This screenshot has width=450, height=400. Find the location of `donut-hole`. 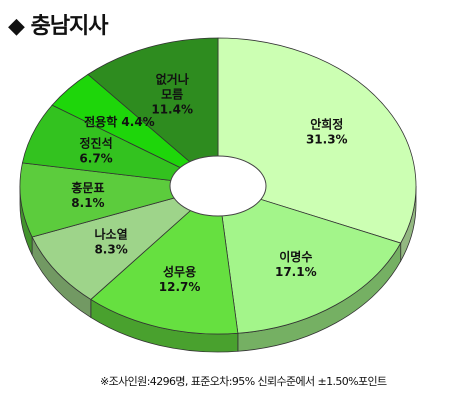

donut-hole is located at coordinates (218, 186).